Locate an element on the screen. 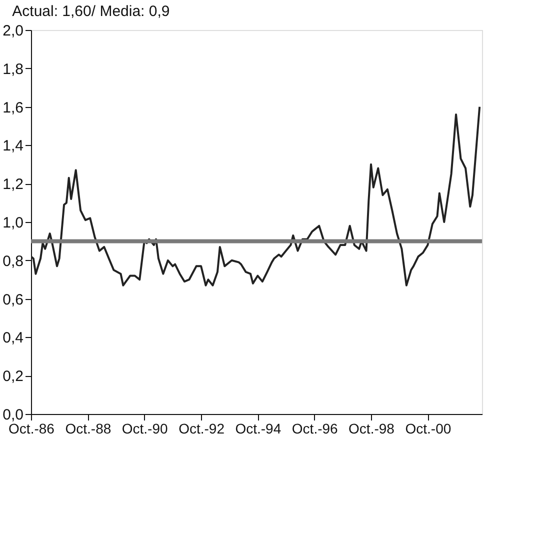 This screenshot has width=546, height=534. x-tick-label: Oct.-94 is located at coordinates (258, 428).